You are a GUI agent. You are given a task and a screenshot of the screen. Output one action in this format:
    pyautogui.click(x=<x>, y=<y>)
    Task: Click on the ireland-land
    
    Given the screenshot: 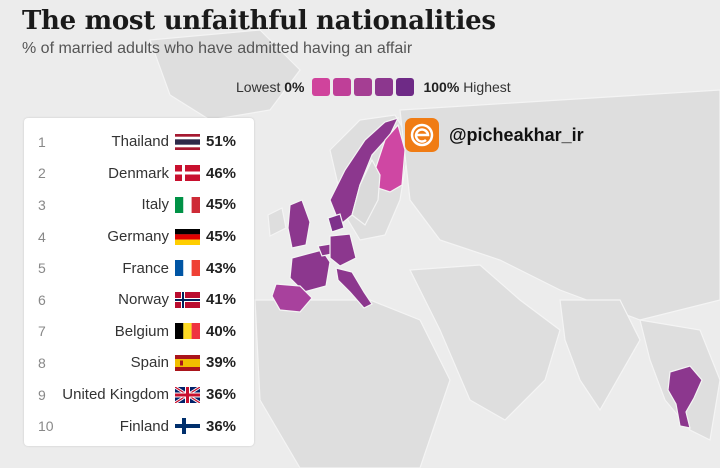 What is the action you would take?
    pyautogui.click(x=277, y=222)
    